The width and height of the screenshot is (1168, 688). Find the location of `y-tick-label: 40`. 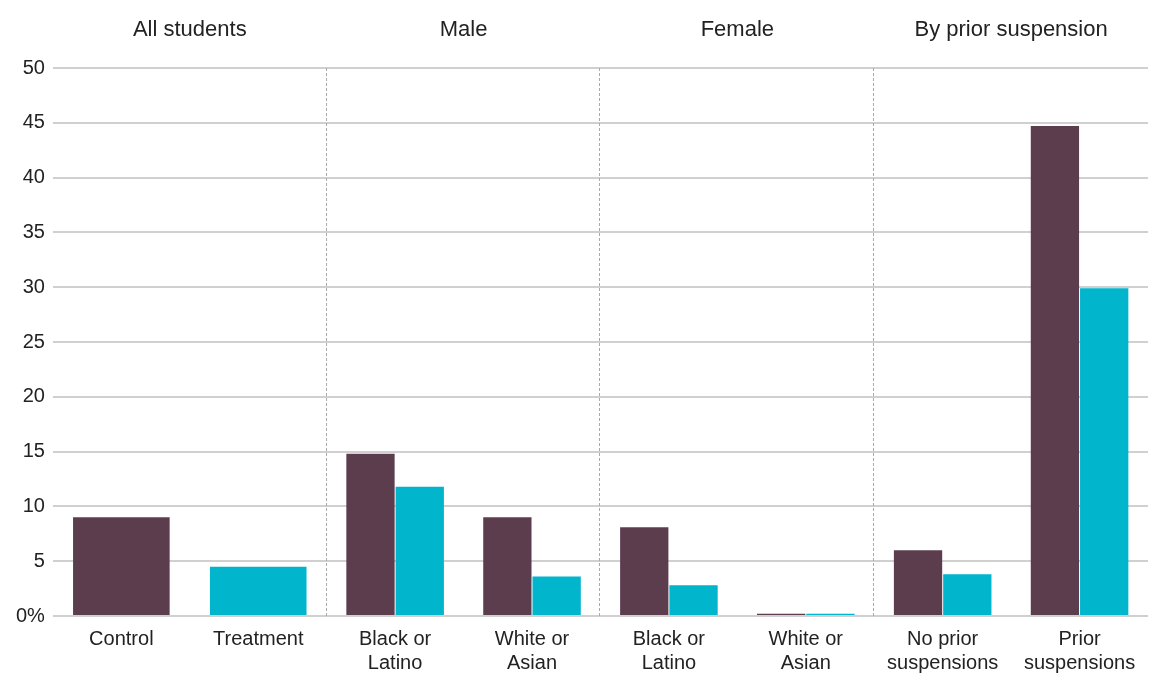

y-tick-label: 40 is located at coordinates (33, 176).